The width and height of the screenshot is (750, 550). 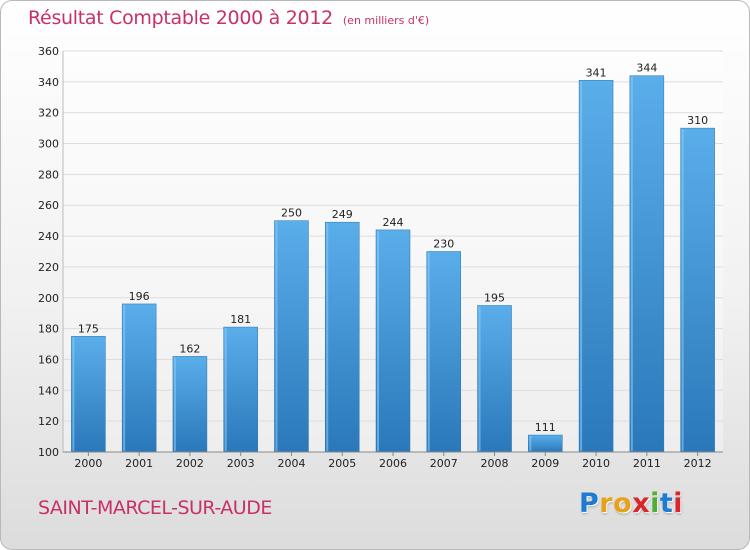 I want to click on y-tick-label: 180, so click(x=48, y=329).